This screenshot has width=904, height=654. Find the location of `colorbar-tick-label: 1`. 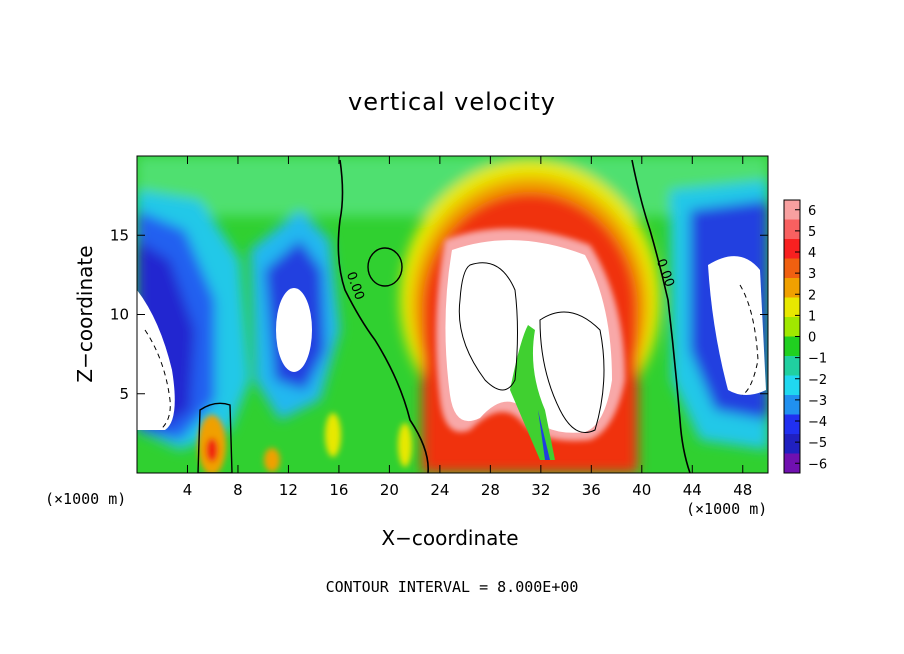

colorbar-tick-label: 1 is located at coordinates (812, 316).